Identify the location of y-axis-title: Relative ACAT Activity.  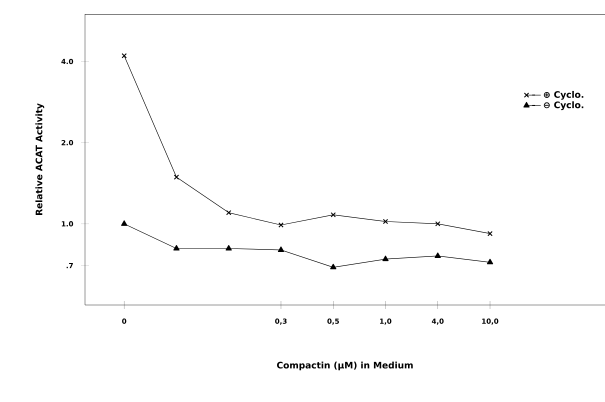
(39, 159).